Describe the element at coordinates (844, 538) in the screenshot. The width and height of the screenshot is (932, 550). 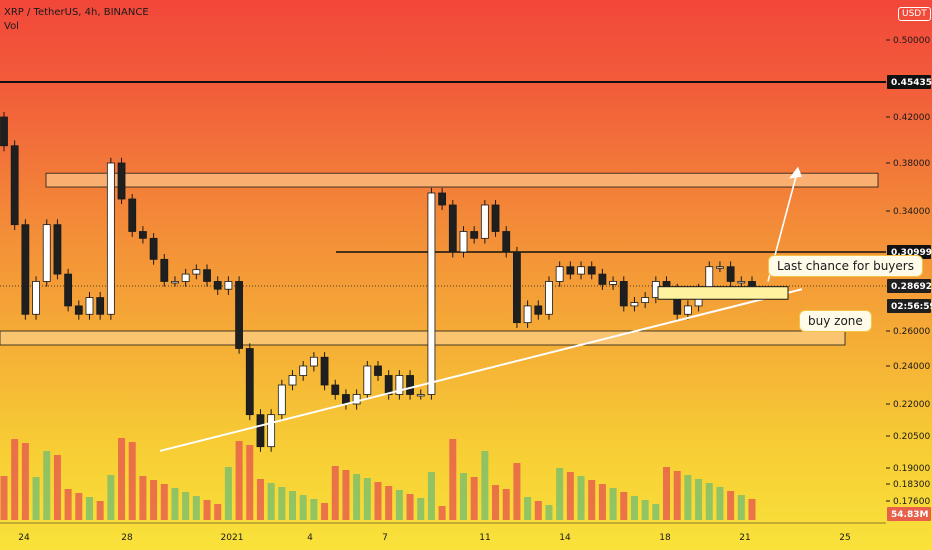
I see `x-tick-label: 25` at that location.